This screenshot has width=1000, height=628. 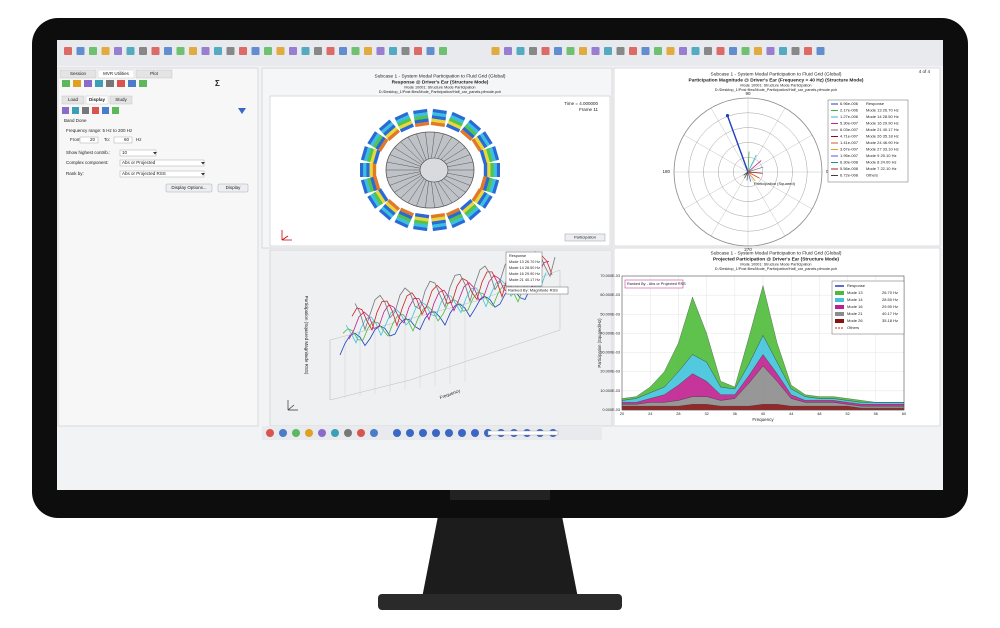 I want to click on time-slider, so click(x=523, y=433).